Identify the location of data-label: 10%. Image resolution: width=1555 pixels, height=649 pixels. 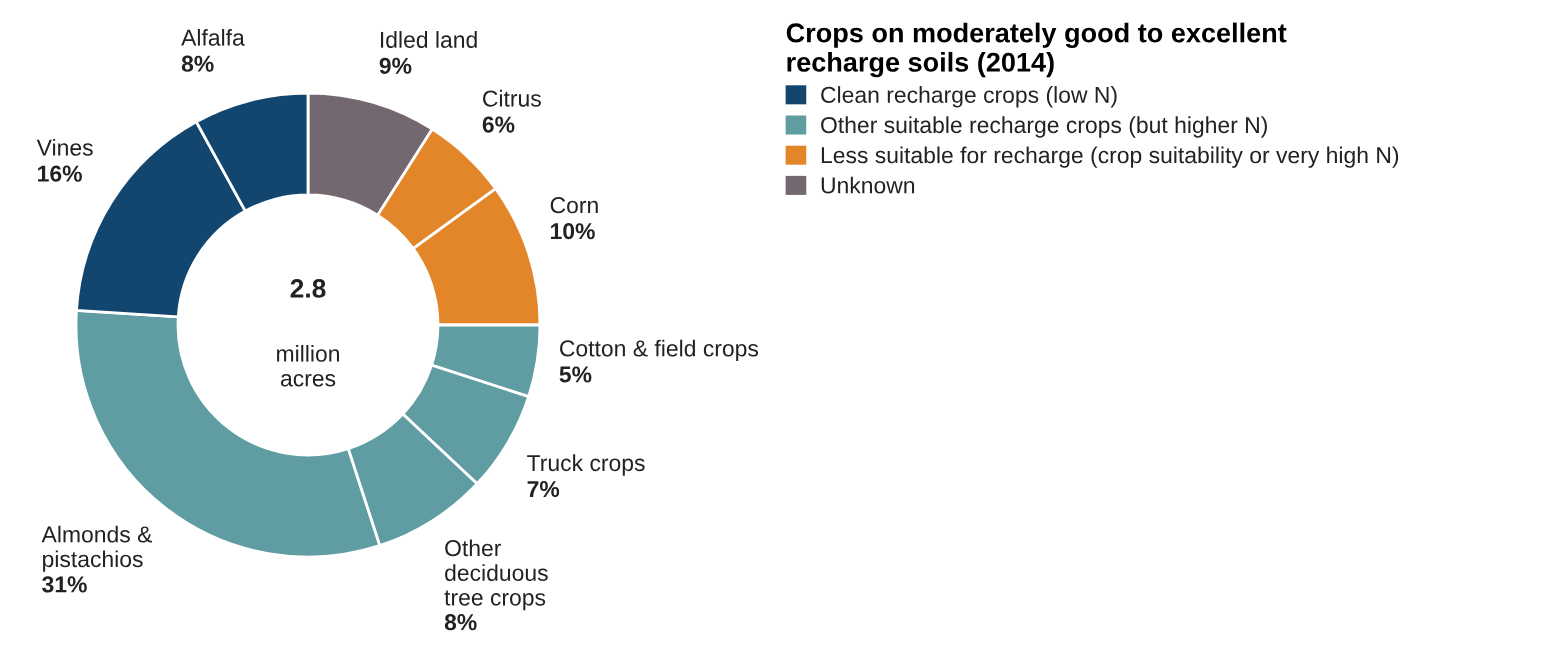
(573, 231).